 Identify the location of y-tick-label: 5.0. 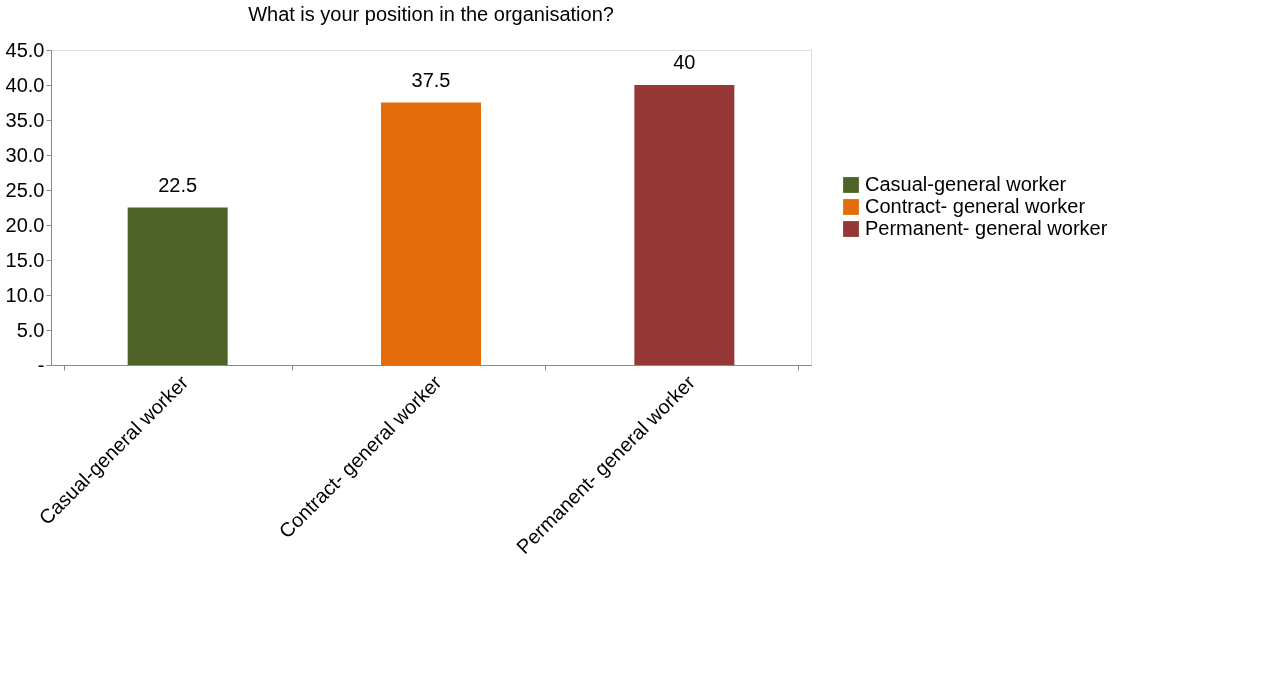
(30, 329).